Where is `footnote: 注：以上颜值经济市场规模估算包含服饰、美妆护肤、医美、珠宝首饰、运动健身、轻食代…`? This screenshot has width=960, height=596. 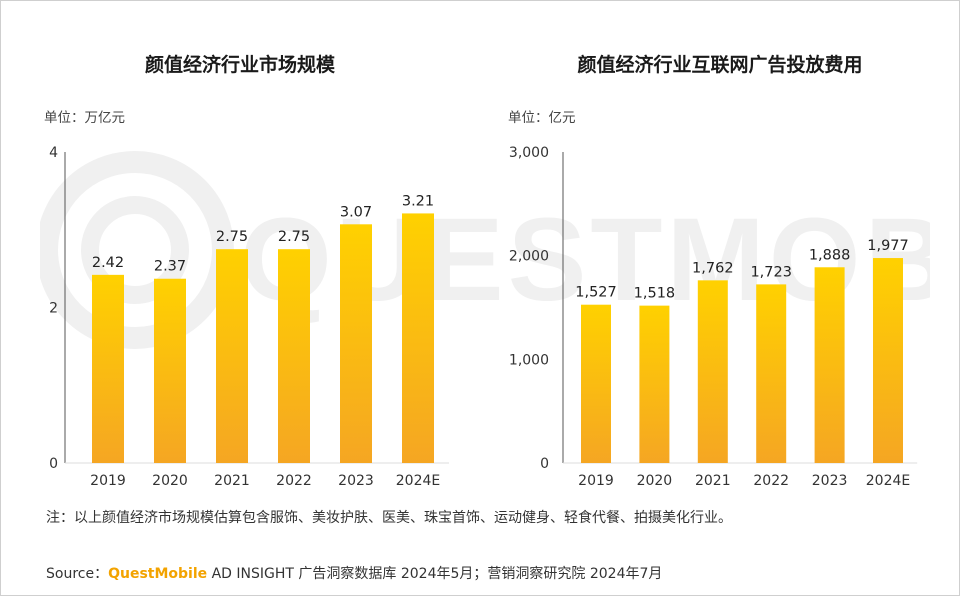 footnote: 注：以上颜值经济市场规模估算包含服饰、美妆护肤、医美、珠宝首饰、运动健身、轻食代… is located at coordinates (389, 518).